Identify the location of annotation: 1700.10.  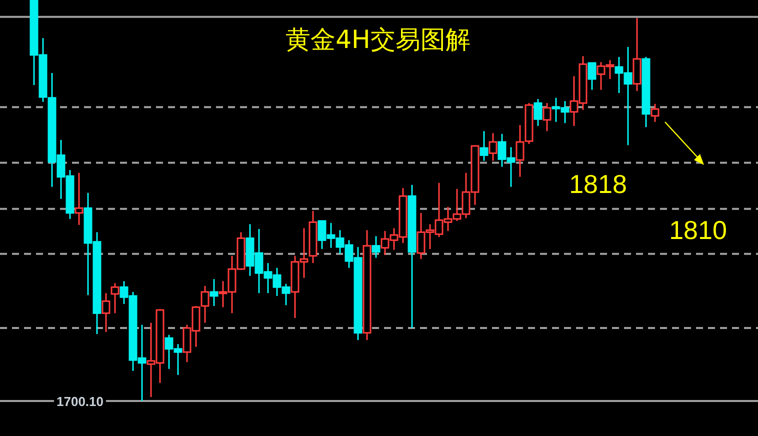
(80, 401).